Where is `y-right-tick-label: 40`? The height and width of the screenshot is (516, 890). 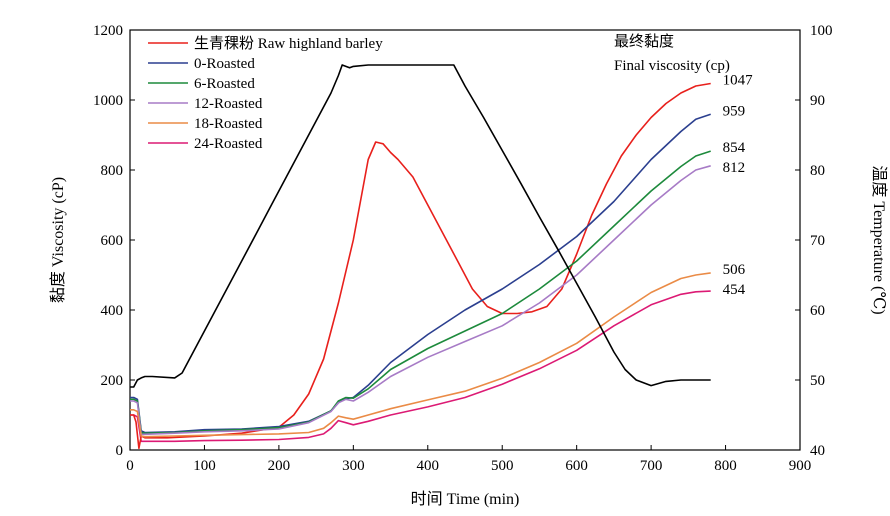
y-right-tick-label: 40 is located at coordinates (817, 451).